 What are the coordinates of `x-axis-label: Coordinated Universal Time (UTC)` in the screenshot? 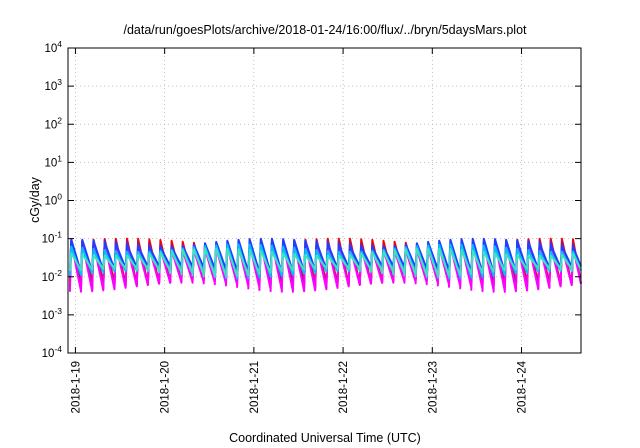 It's located at (325, 438).